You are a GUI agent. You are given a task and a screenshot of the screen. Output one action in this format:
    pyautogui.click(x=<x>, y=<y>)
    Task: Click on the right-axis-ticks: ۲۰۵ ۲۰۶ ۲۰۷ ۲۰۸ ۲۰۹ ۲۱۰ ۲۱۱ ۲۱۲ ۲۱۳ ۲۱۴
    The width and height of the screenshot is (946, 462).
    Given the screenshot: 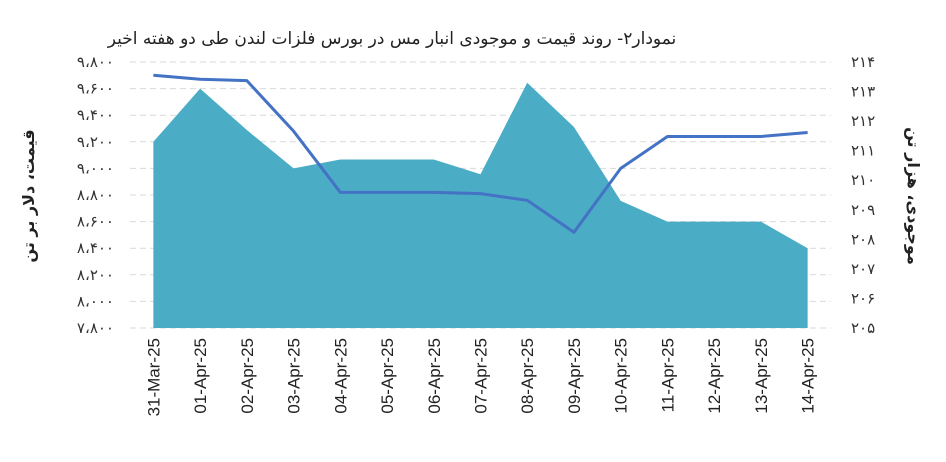 What is the action you would take?
    pyautogui.click(x=863, y=195)
    